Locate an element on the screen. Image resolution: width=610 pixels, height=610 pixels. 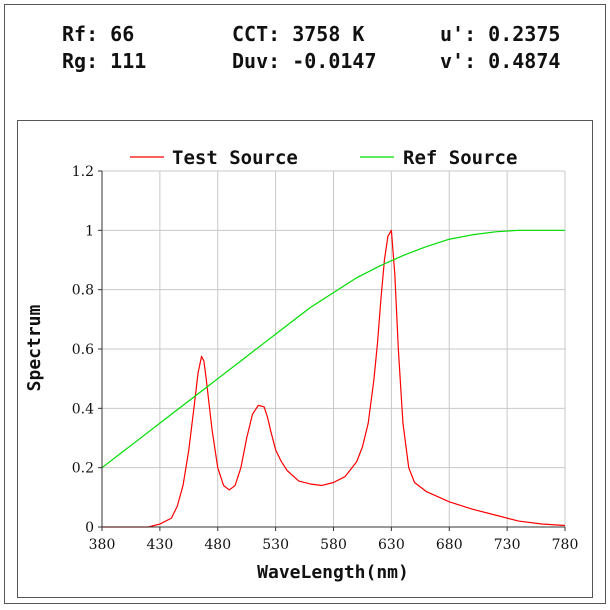
x-tick-label: 730 is located at coordinates (507, 545).